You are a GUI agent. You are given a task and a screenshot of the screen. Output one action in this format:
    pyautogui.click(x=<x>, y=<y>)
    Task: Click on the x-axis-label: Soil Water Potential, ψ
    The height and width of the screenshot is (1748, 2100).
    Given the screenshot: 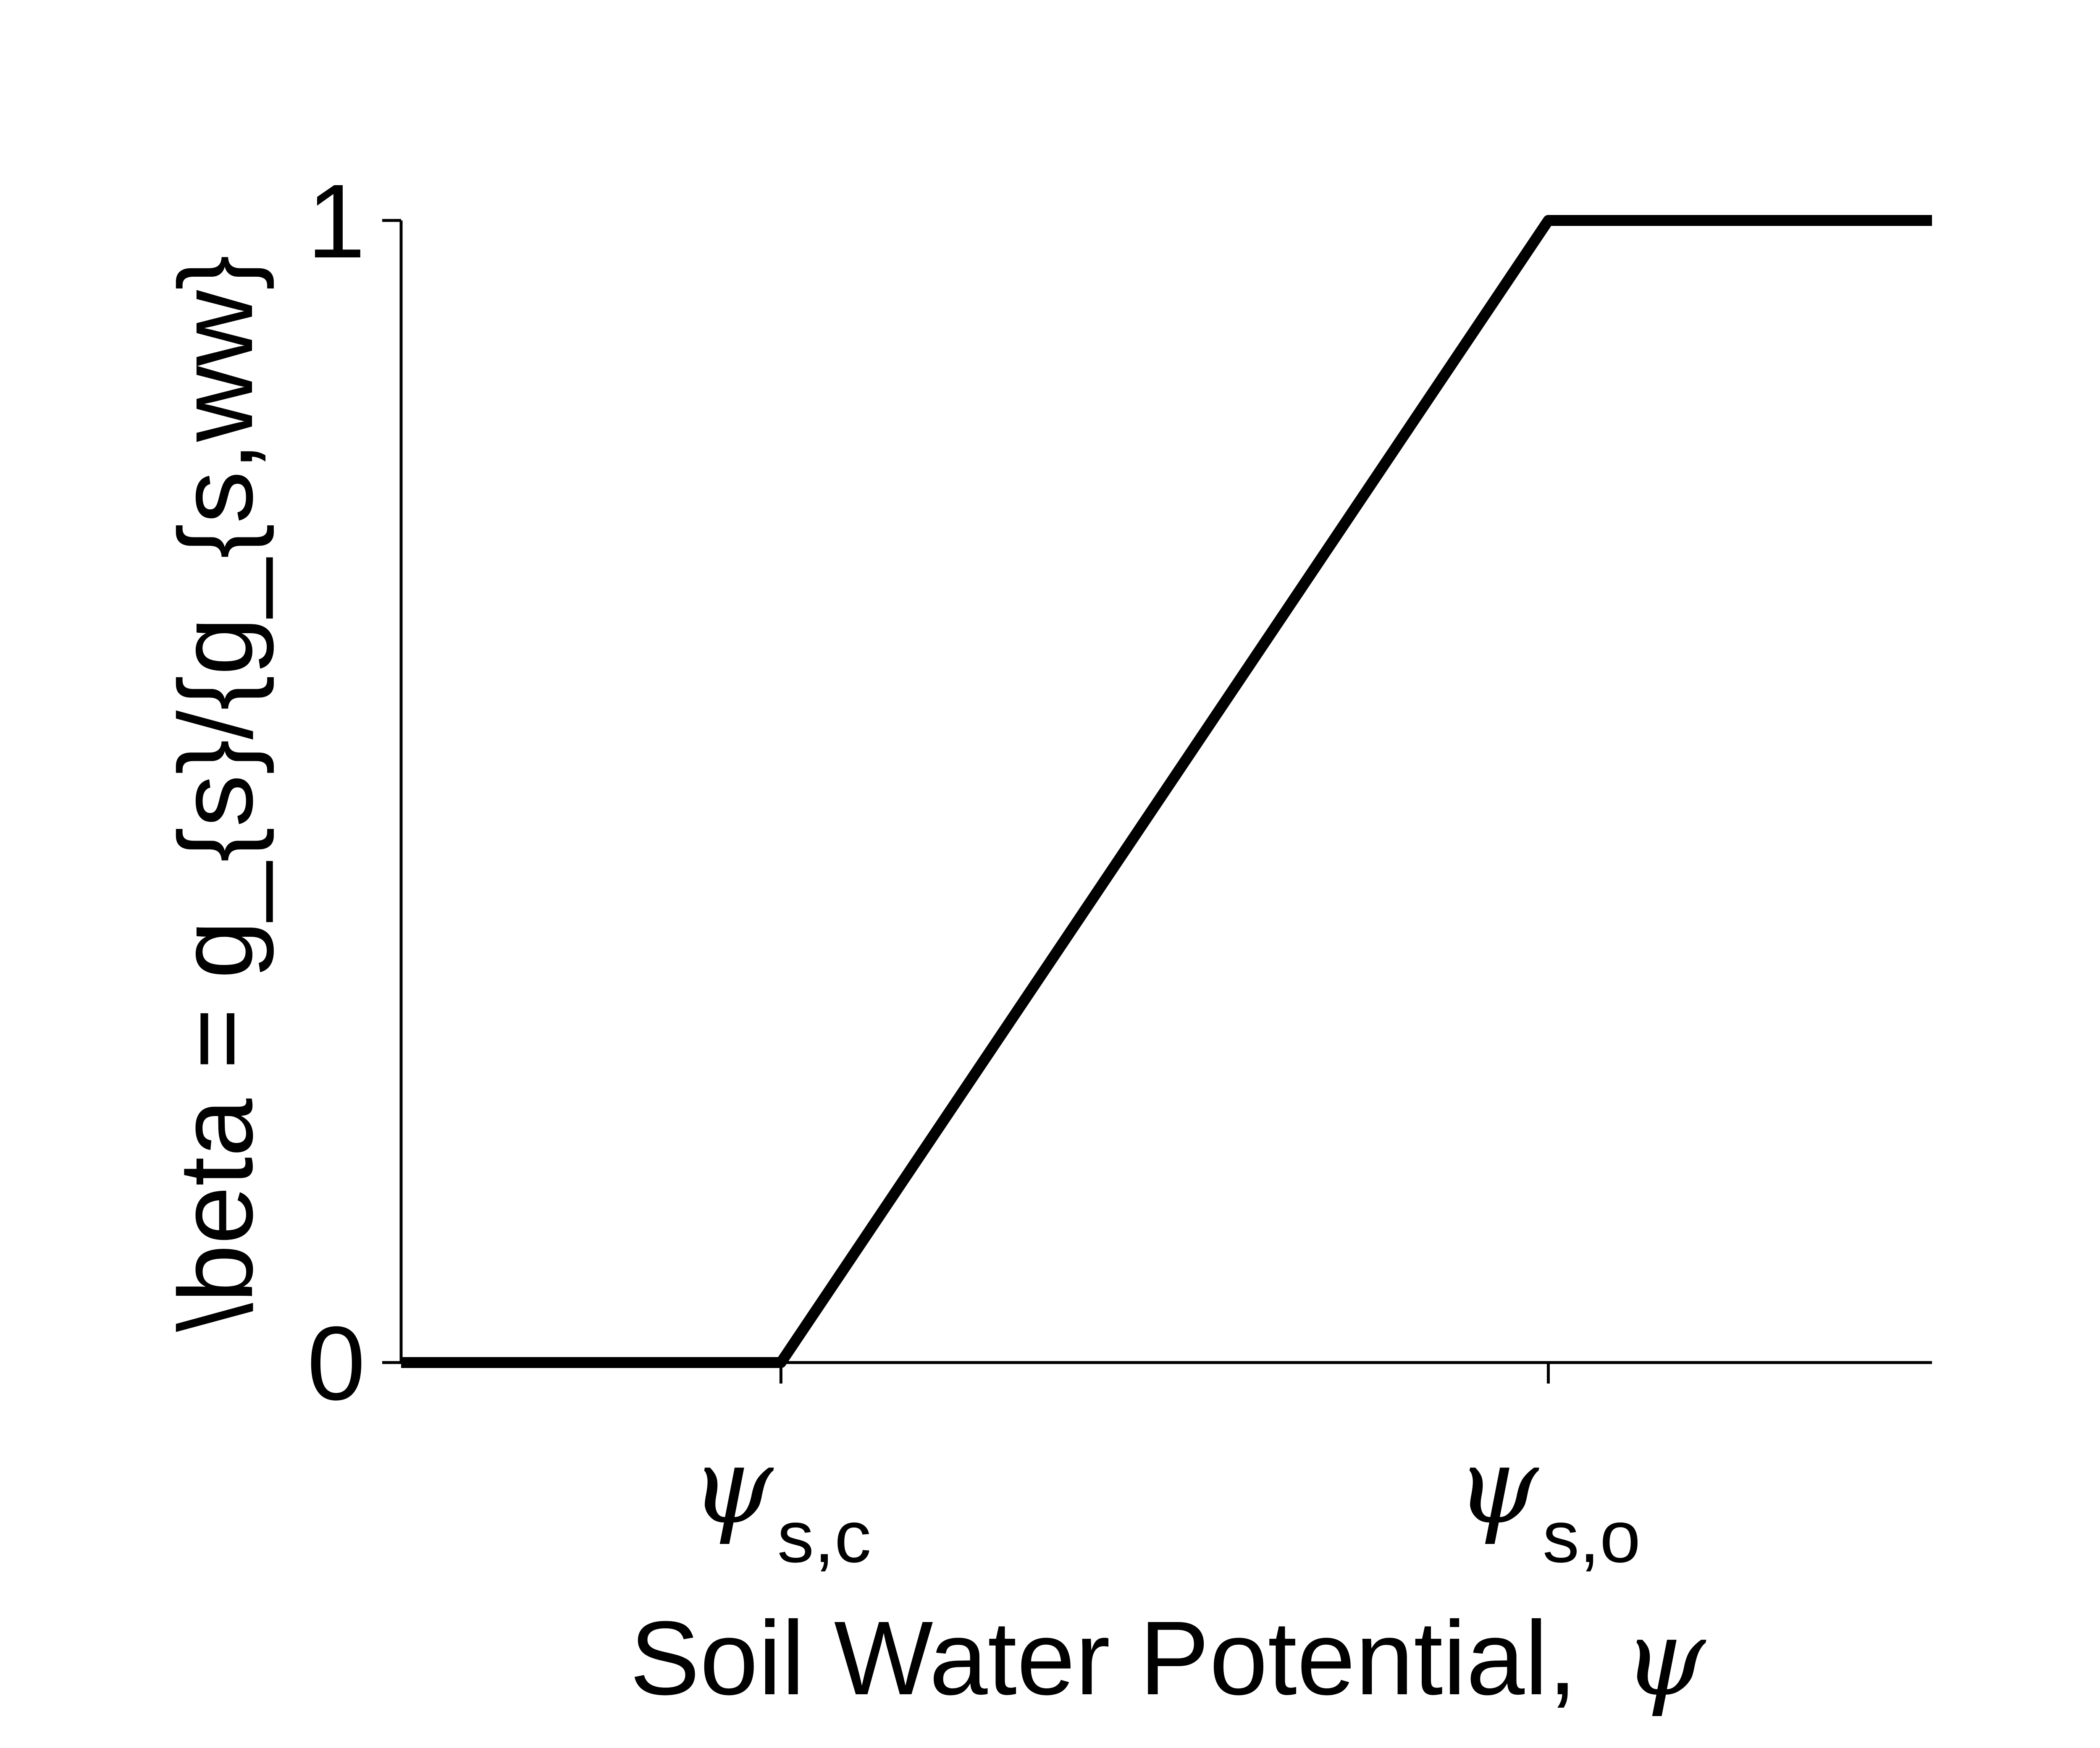 What is the action you would take?
    pyautogui.click(x=1168, y=1658)
    